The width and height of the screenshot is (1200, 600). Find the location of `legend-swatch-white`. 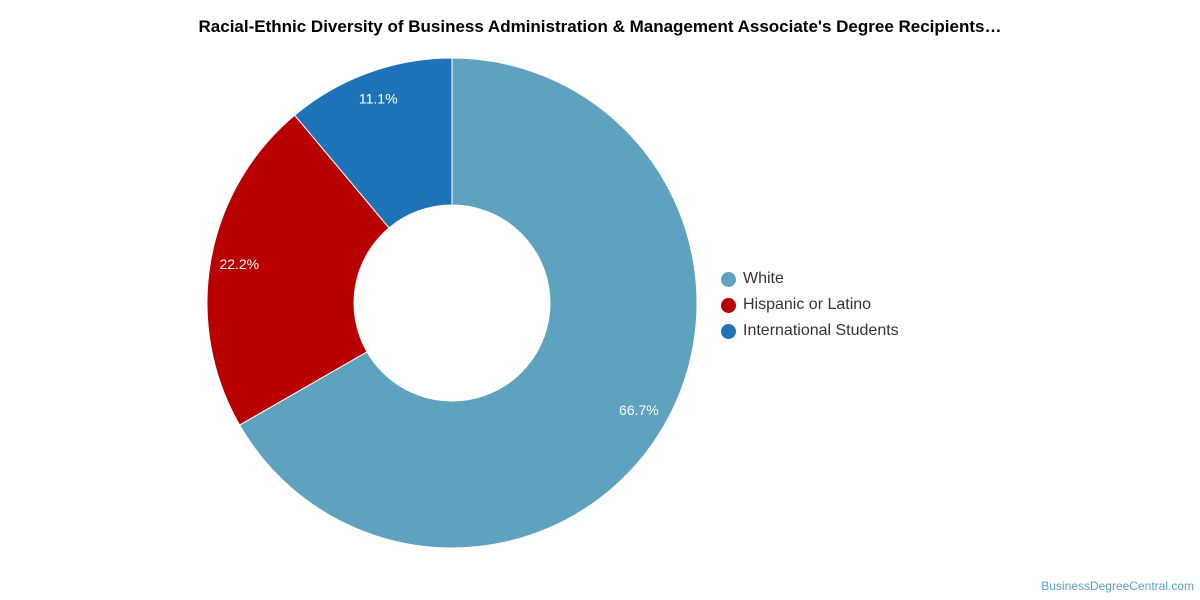

legend-swatch-white is located at coordinates (728, 279).